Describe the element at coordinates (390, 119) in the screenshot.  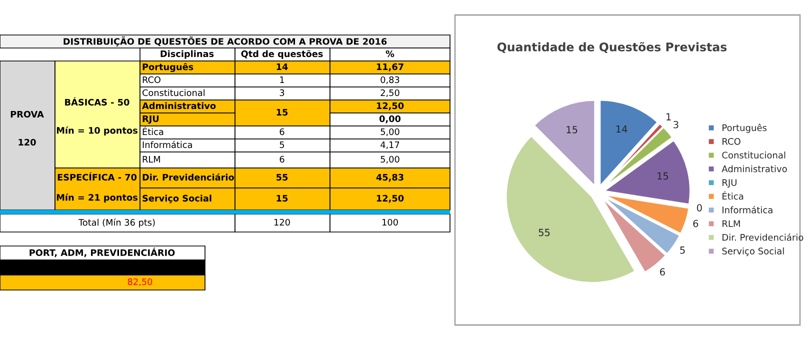
I see `text: 0,00` at that location.